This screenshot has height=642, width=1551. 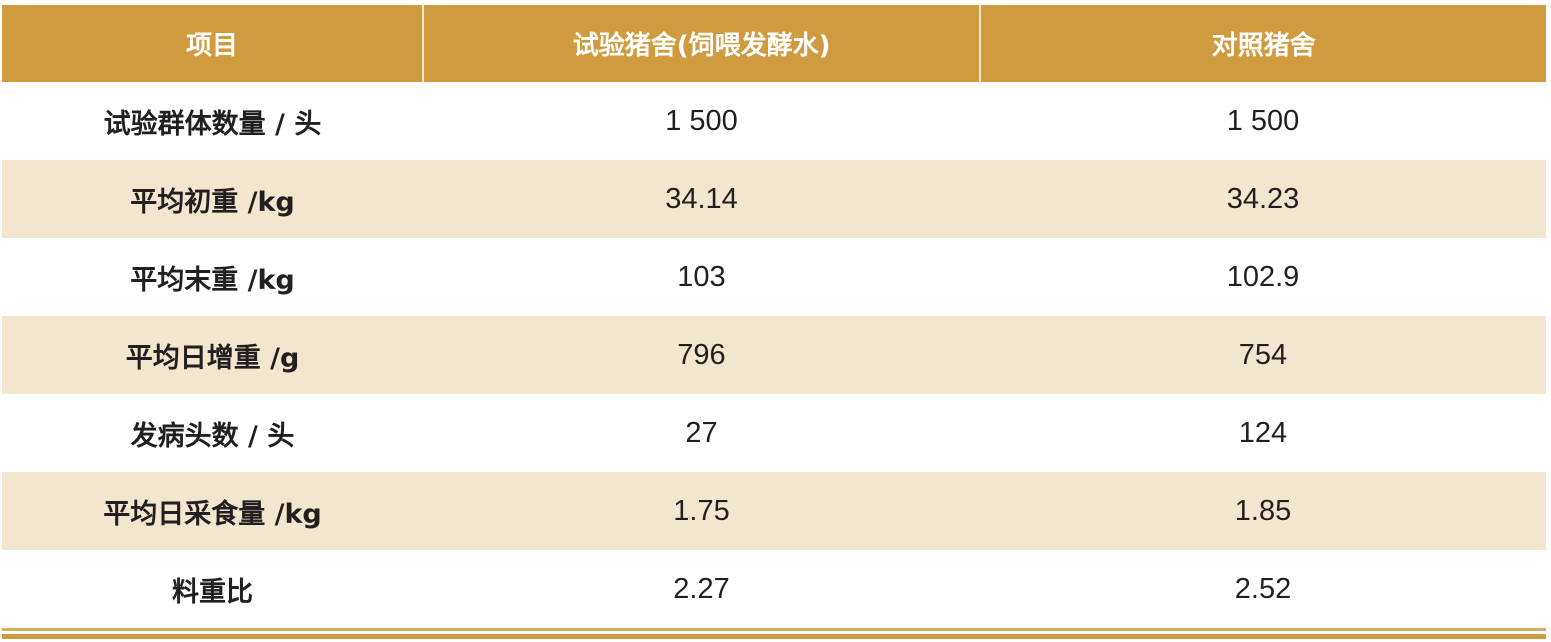 I want to click on row-label-cell: 平均末重 /kg, so click(x=212, y=280).